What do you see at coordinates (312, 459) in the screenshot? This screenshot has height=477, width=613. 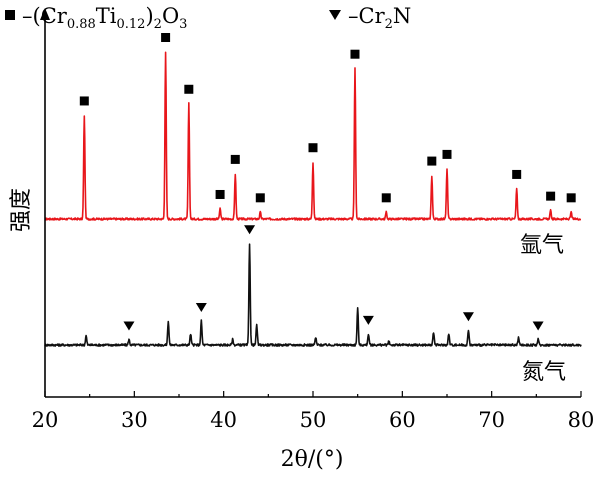 I see `x-axis-label: 2θ/(°)` at bounding box center [312, 459].